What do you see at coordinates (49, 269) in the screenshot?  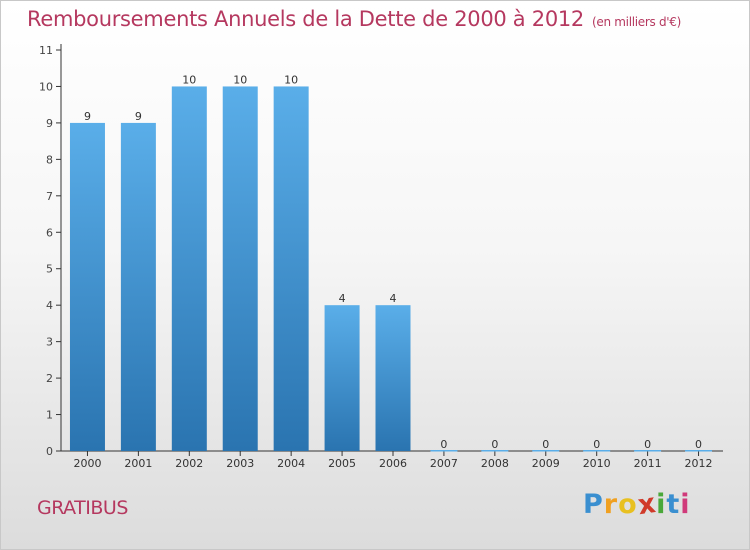 I see `y-tick-label: 5` at bounding box center [49, 269].